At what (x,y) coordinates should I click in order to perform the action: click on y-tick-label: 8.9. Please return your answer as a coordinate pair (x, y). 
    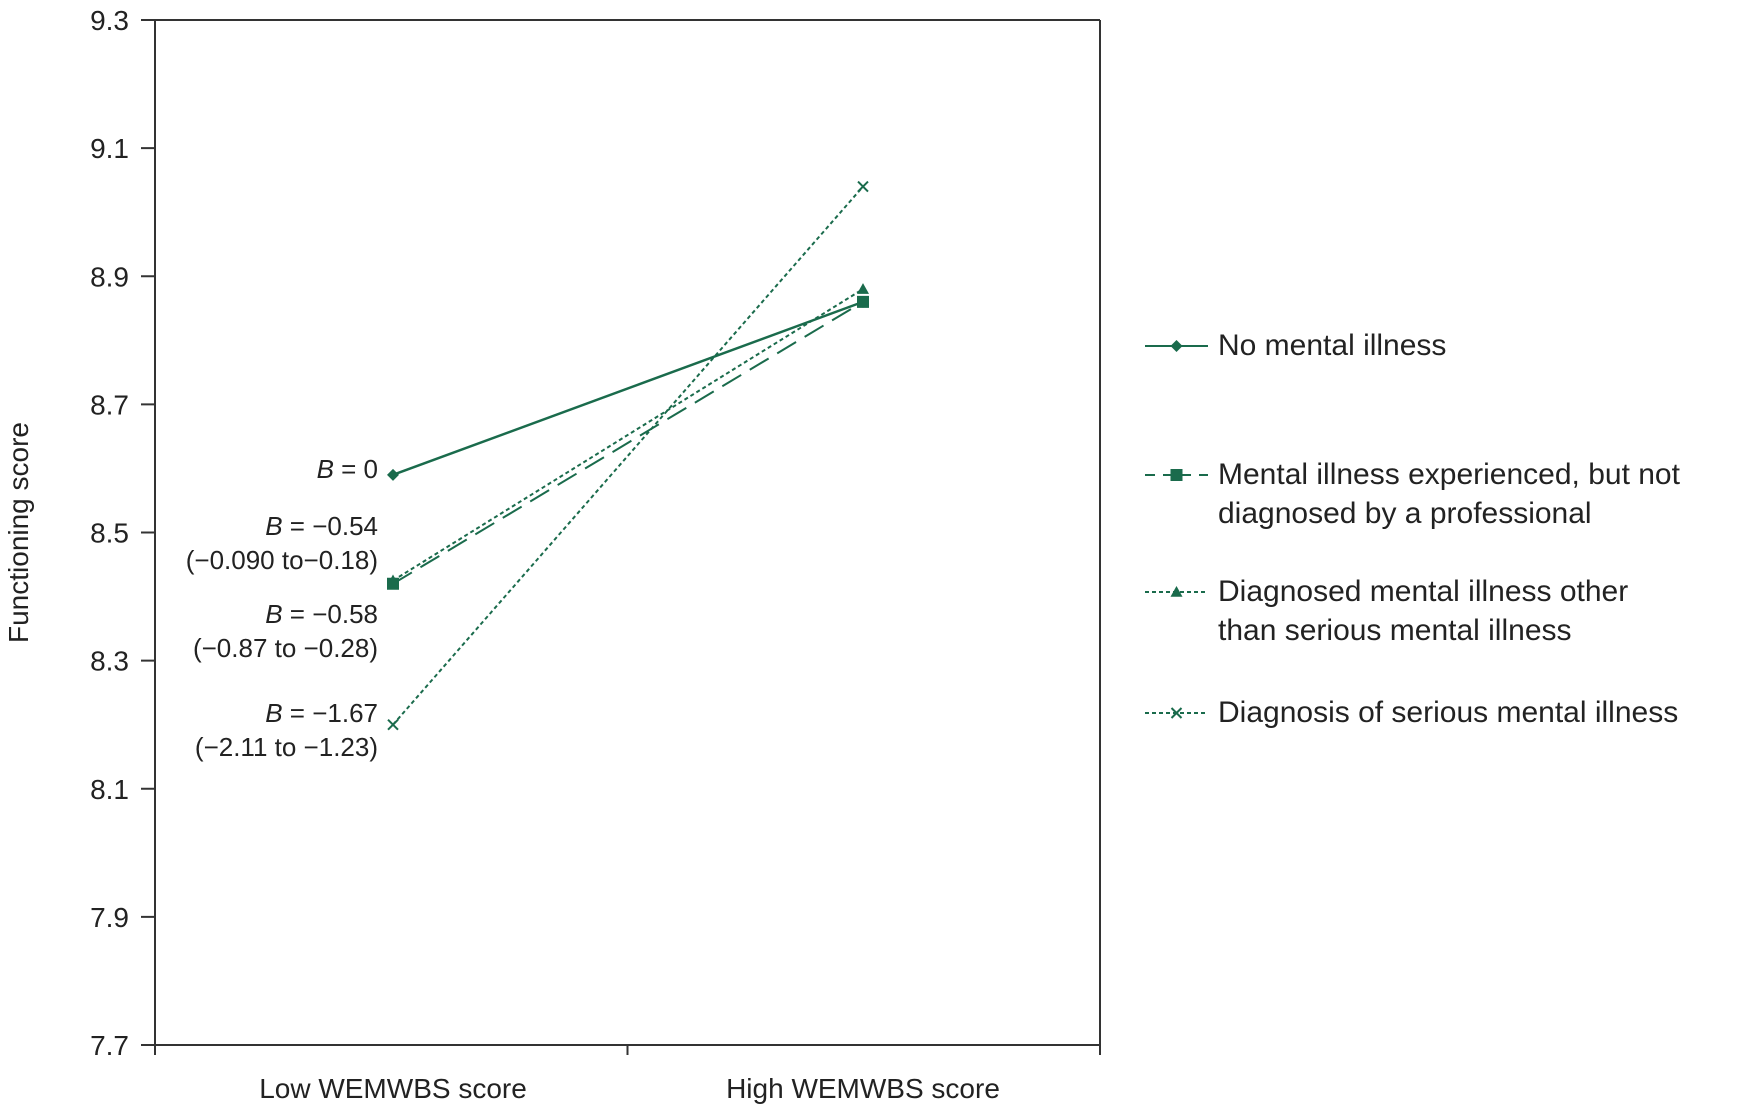
    Looking at the image, I should click on (109, 276).